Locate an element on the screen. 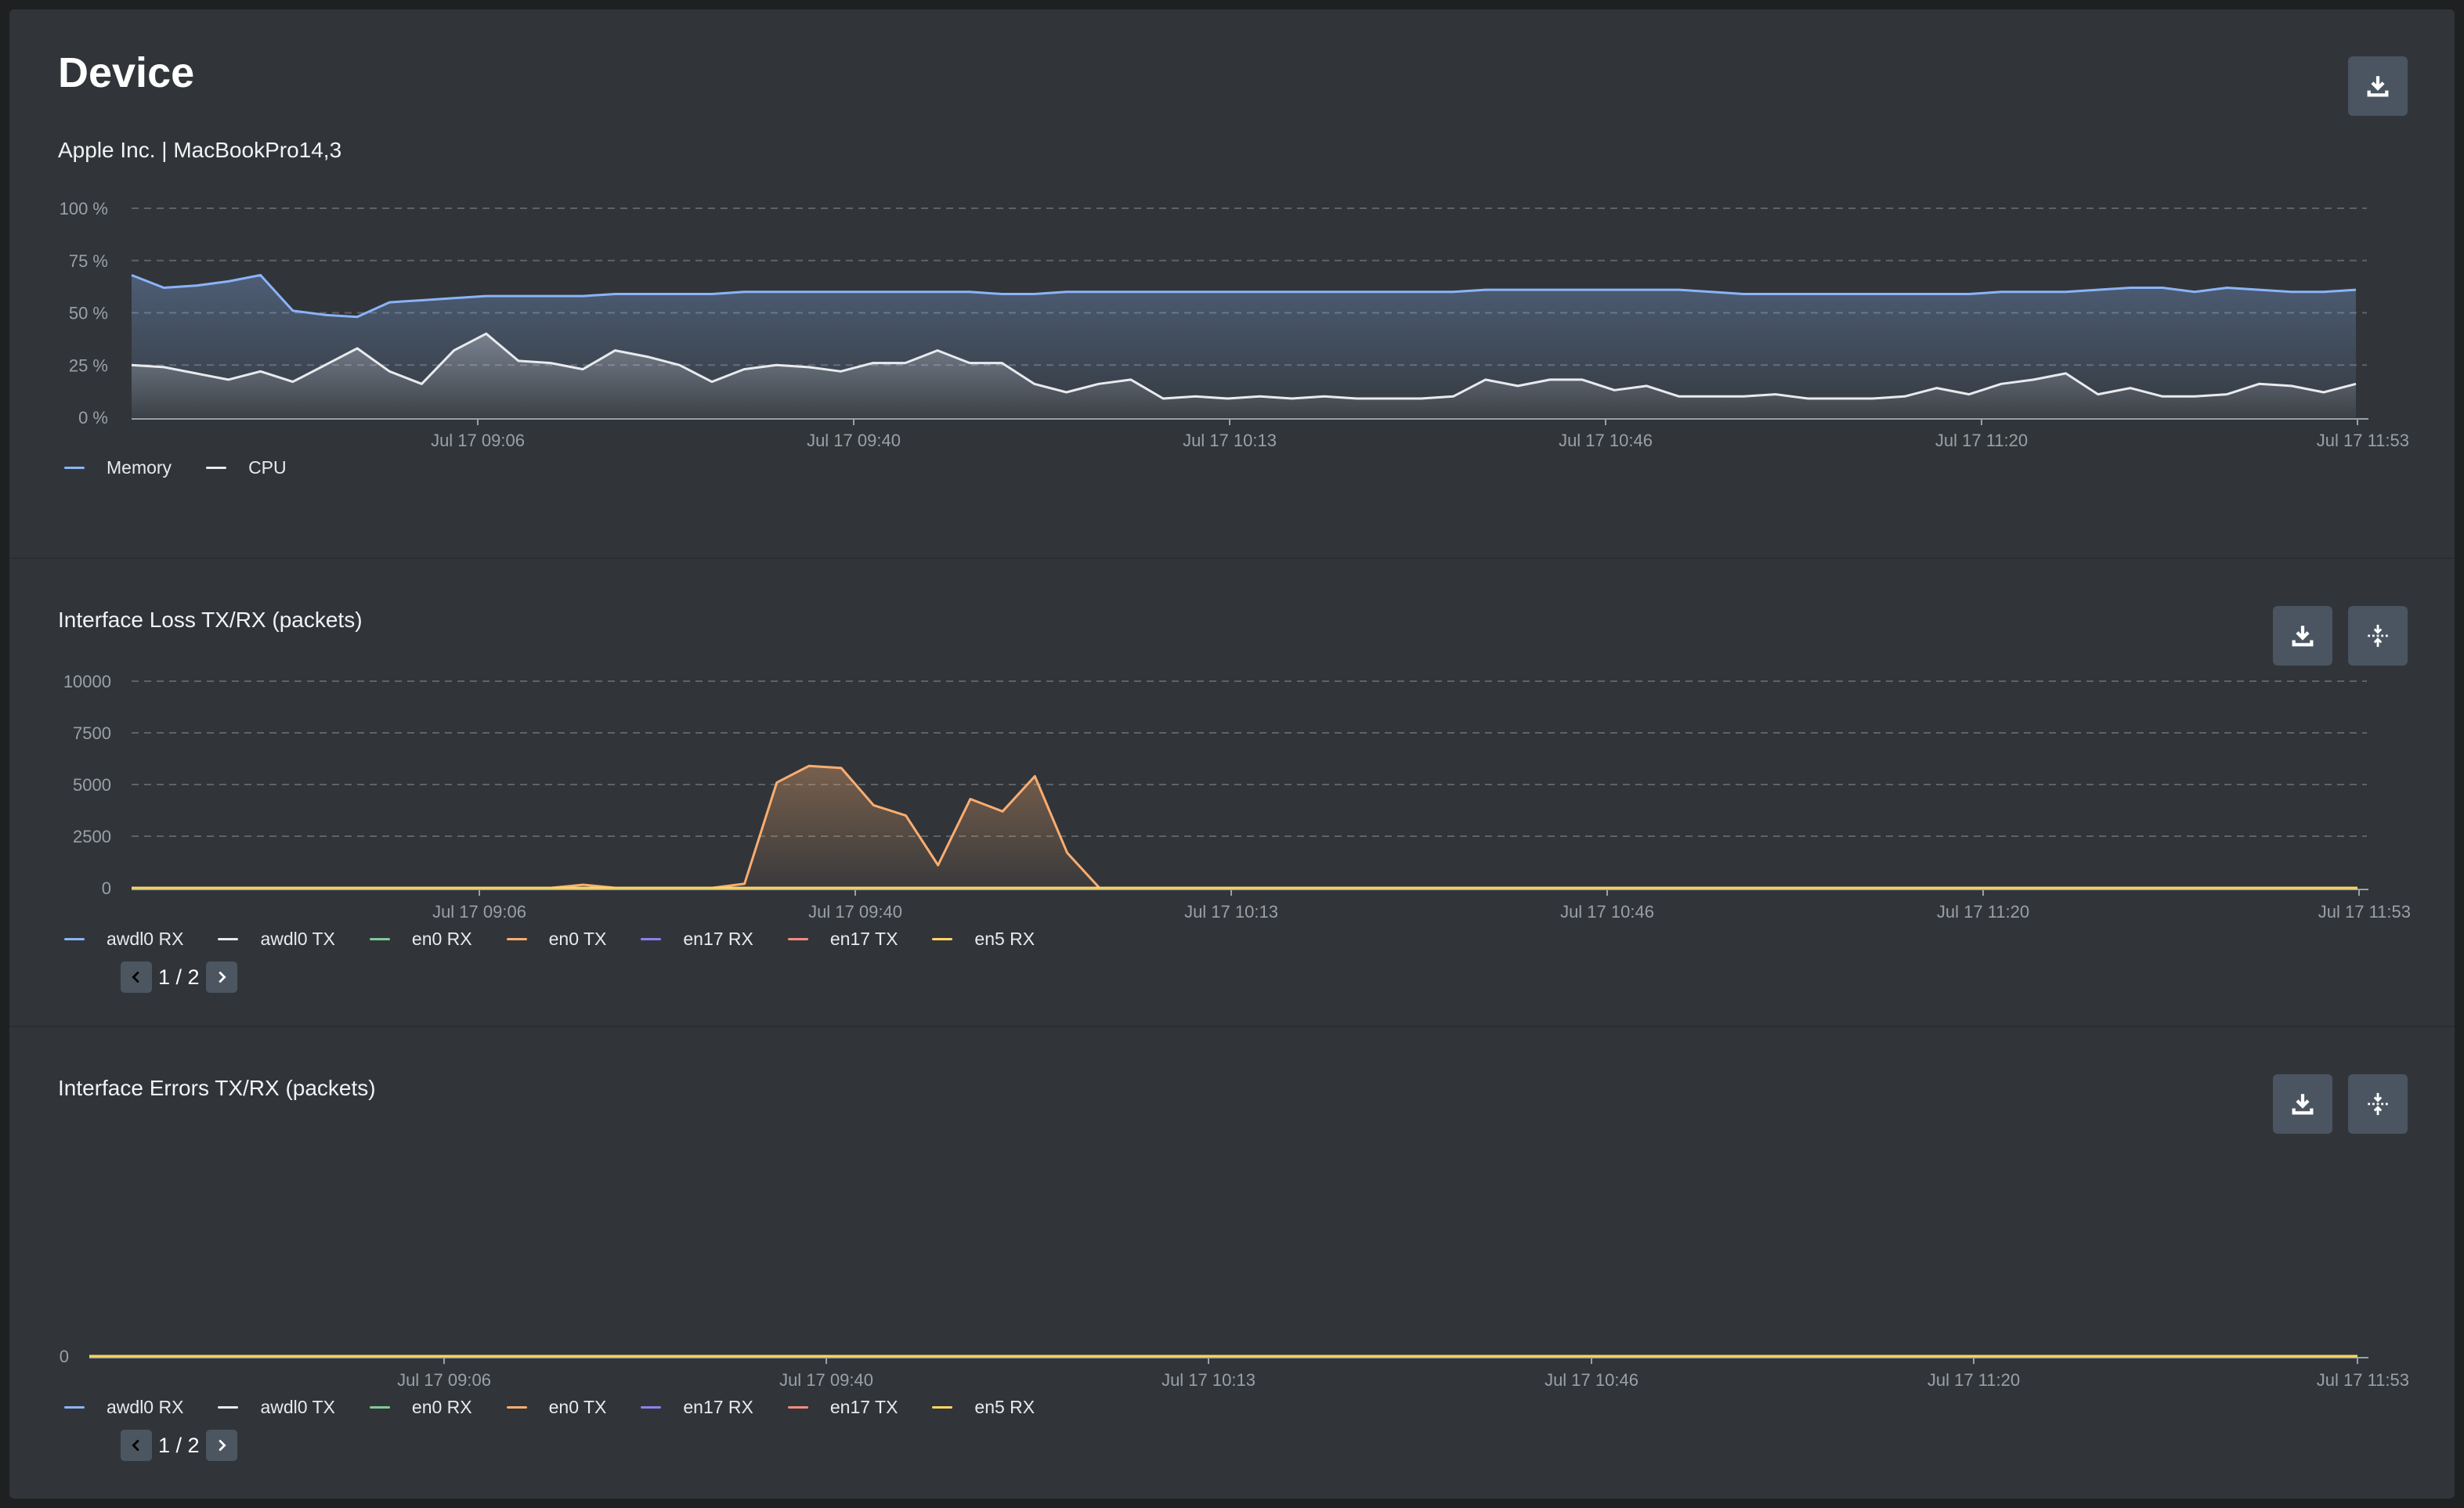 The height and width of the screenshot is (1508, 2464). legend-item: Memory is located at coordinates (118, 467).